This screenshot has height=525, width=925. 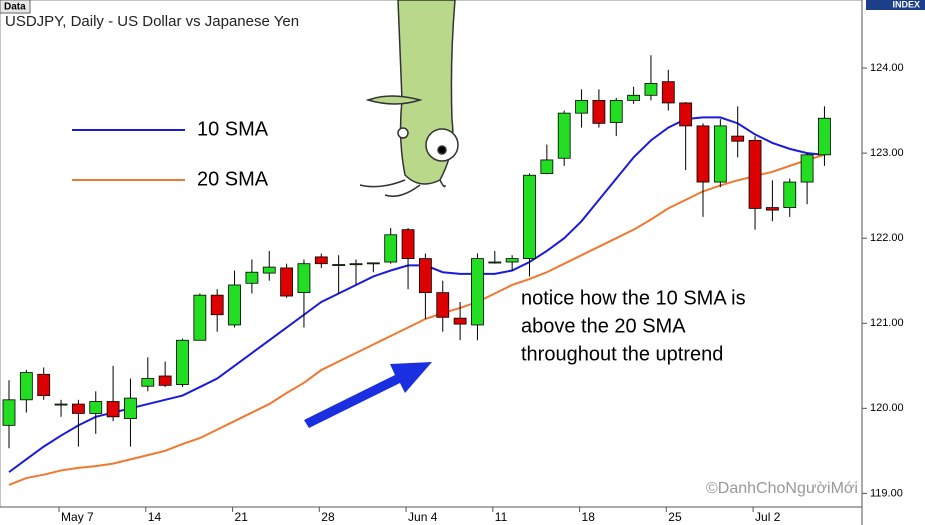 I want to click on watermark: ©DanhChoNgườiMới, so click(x=782, y=488).